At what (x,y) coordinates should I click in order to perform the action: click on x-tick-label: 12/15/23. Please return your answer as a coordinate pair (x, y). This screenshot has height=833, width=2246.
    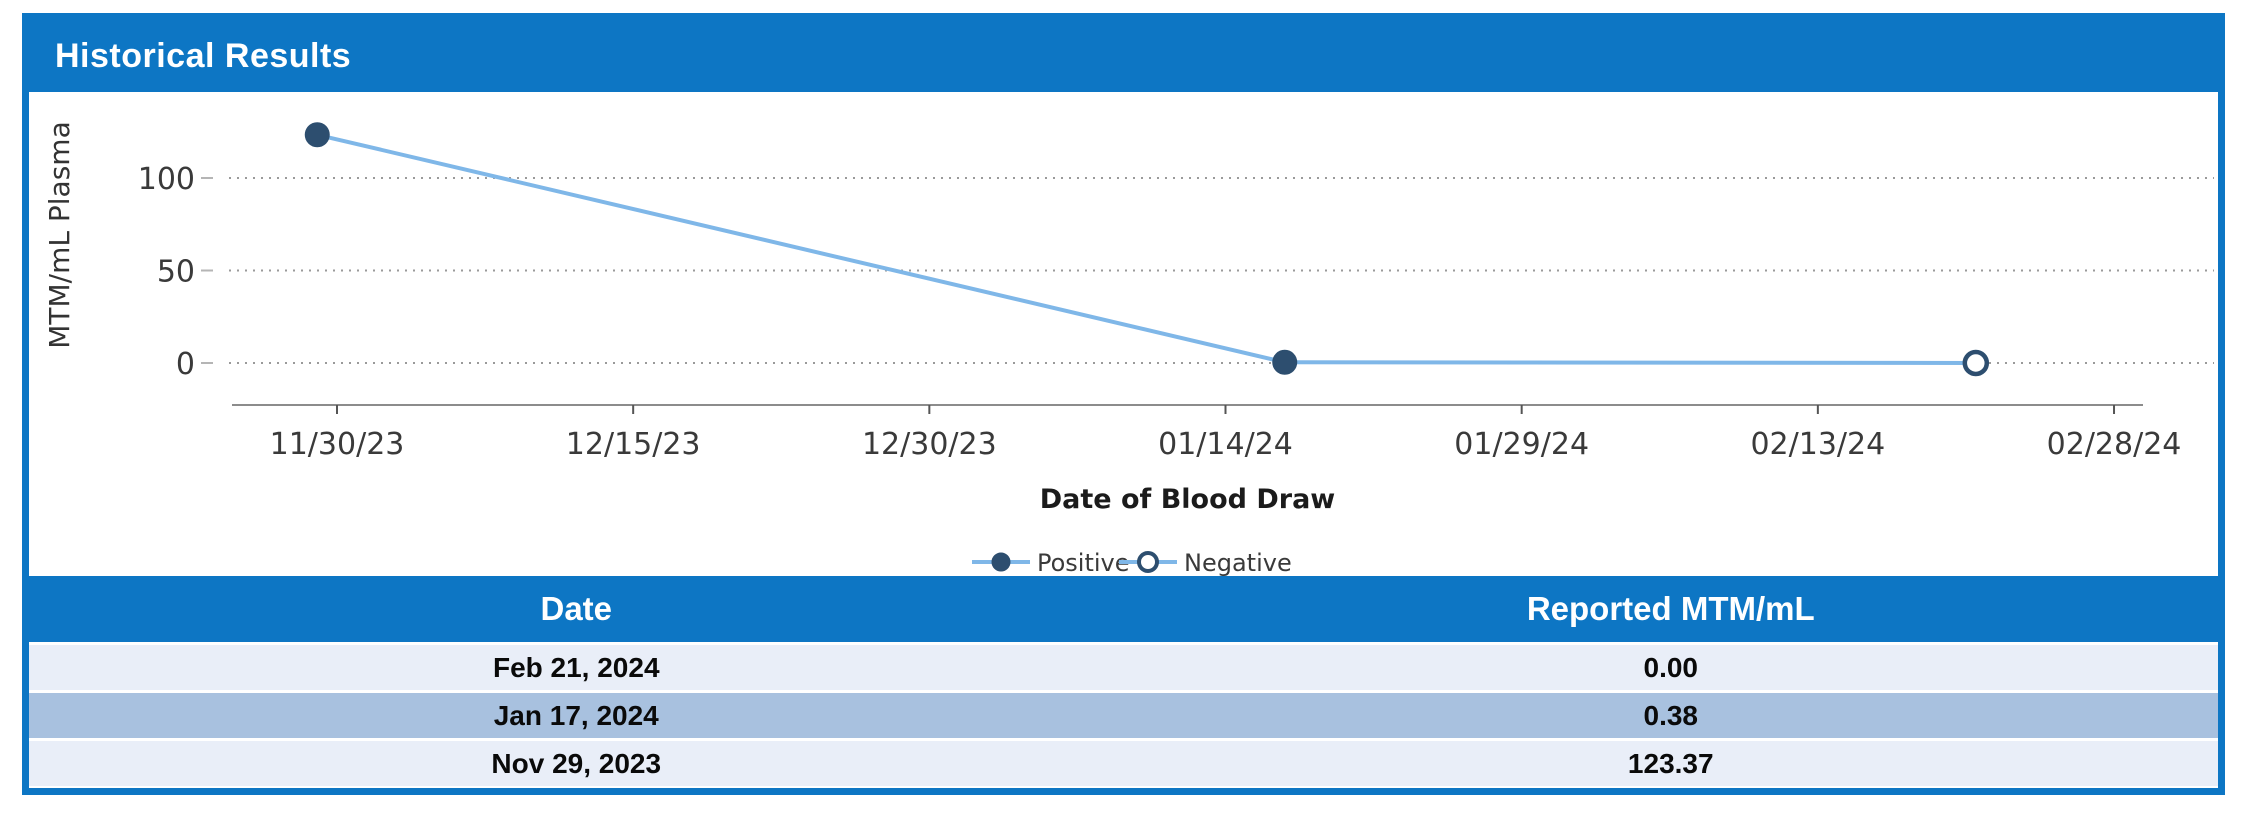
    Looking at the image, I should click on (633, 444).